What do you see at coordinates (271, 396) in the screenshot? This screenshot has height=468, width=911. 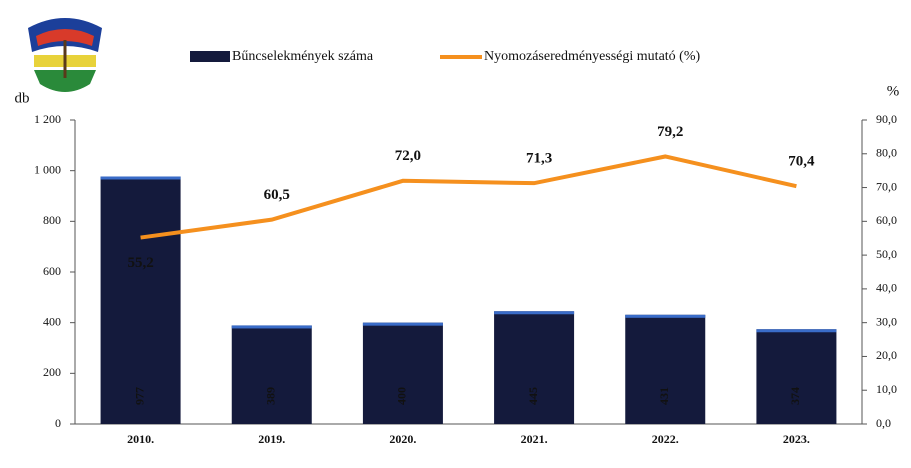 I see `bar-value-label: 389` at bounding box center [271, 396].